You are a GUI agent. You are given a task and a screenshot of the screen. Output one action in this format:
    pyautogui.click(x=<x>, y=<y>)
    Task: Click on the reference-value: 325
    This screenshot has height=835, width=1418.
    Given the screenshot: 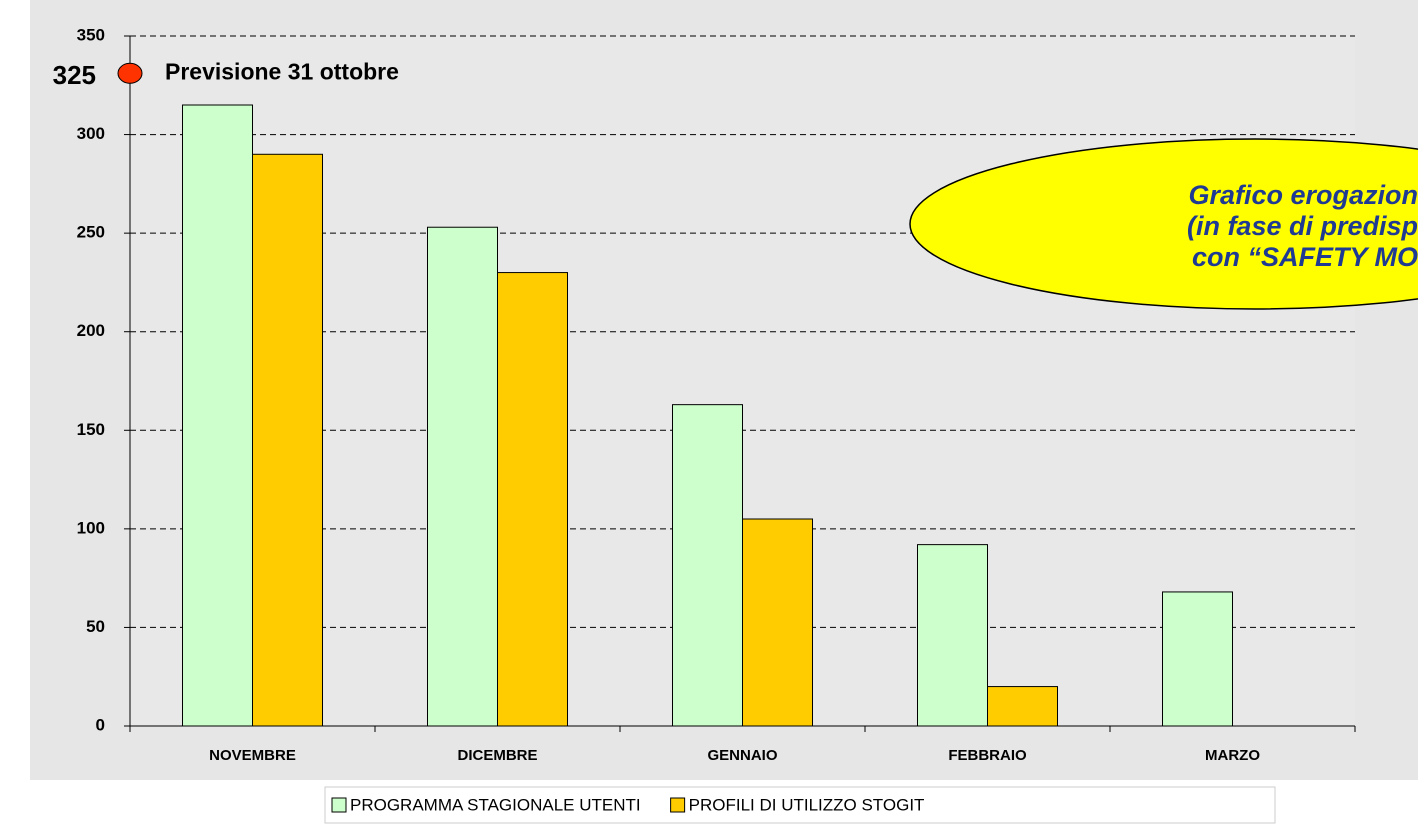 What is the action you would take?
    pyautogui.click(x=74, y=75)
    